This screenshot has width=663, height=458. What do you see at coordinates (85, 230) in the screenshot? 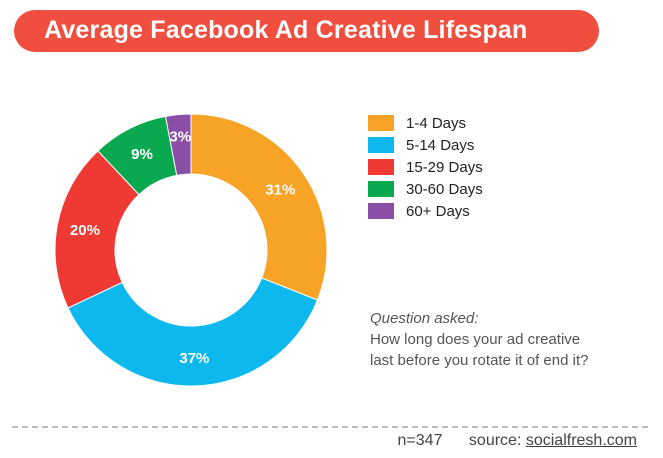
I see `slice-value-label: 20%` at bounding box center [85, 230].